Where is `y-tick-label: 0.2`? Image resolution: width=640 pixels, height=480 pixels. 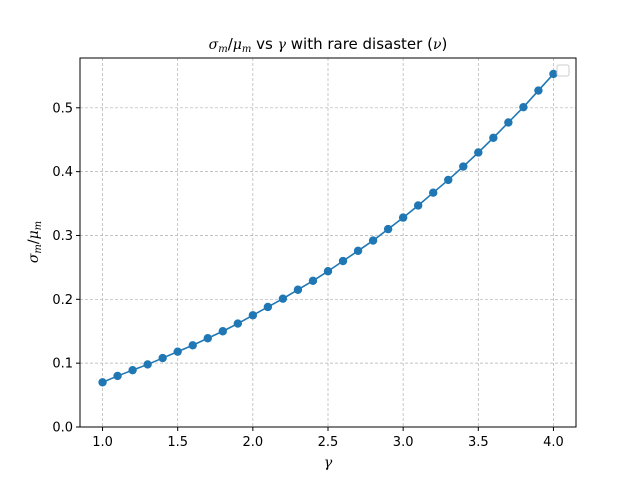
y-tick-label: 0.2 is located at coordinates (62, 300).